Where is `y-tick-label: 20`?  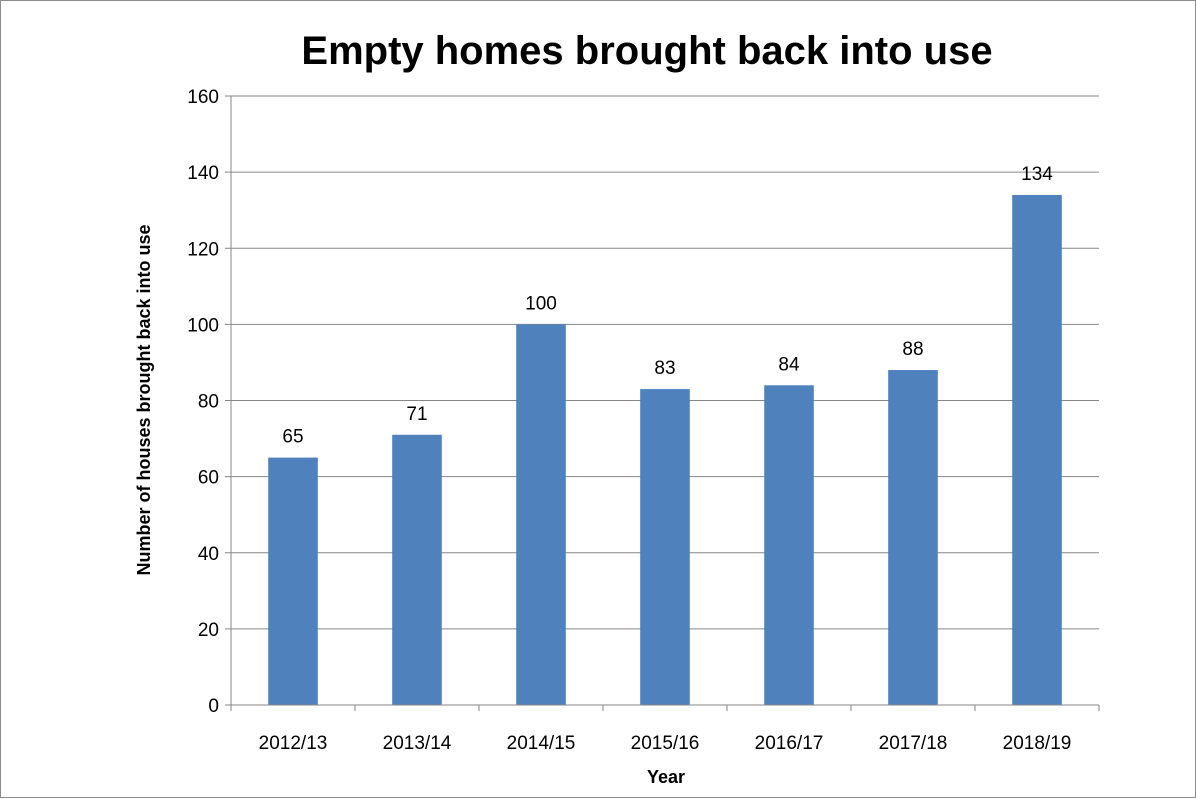 y-tick-label: 20 is located at coordinates (208, 630).